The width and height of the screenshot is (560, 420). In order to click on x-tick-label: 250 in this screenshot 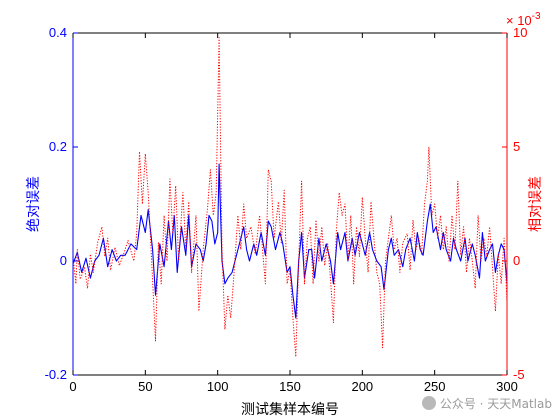, I will do `click(435, 386)`.